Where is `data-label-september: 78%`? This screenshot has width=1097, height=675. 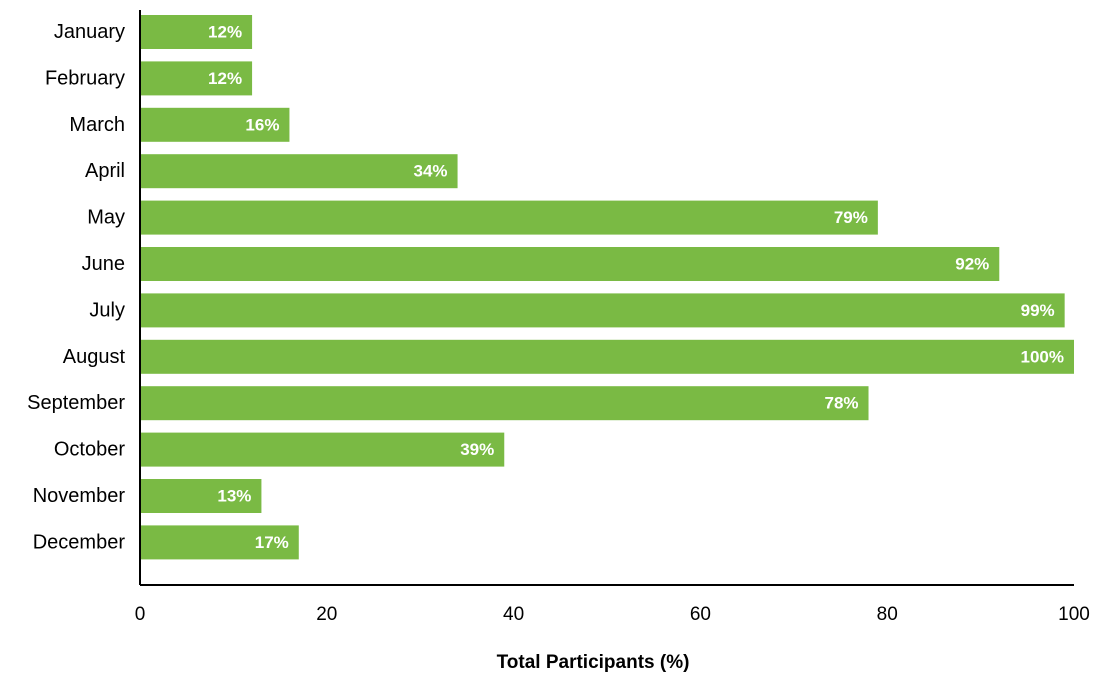 data-label-september: 78% is located at coordinates (841, 403).